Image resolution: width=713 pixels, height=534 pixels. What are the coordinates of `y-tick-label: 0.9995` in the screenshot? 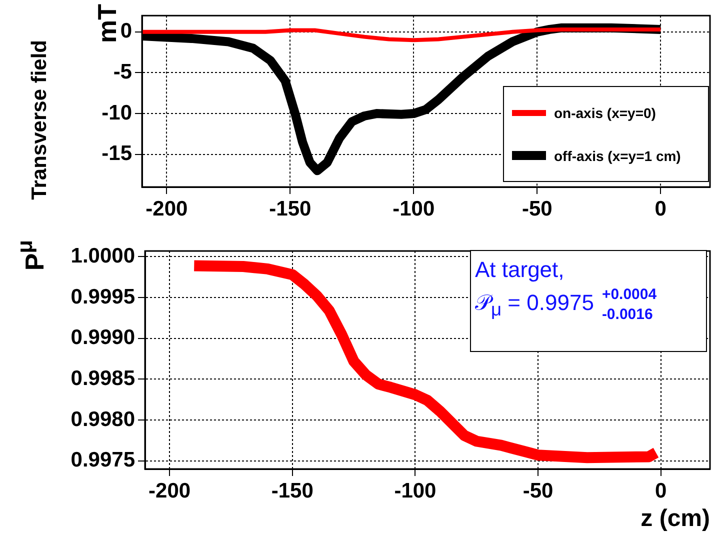 It's located at (103, 296).